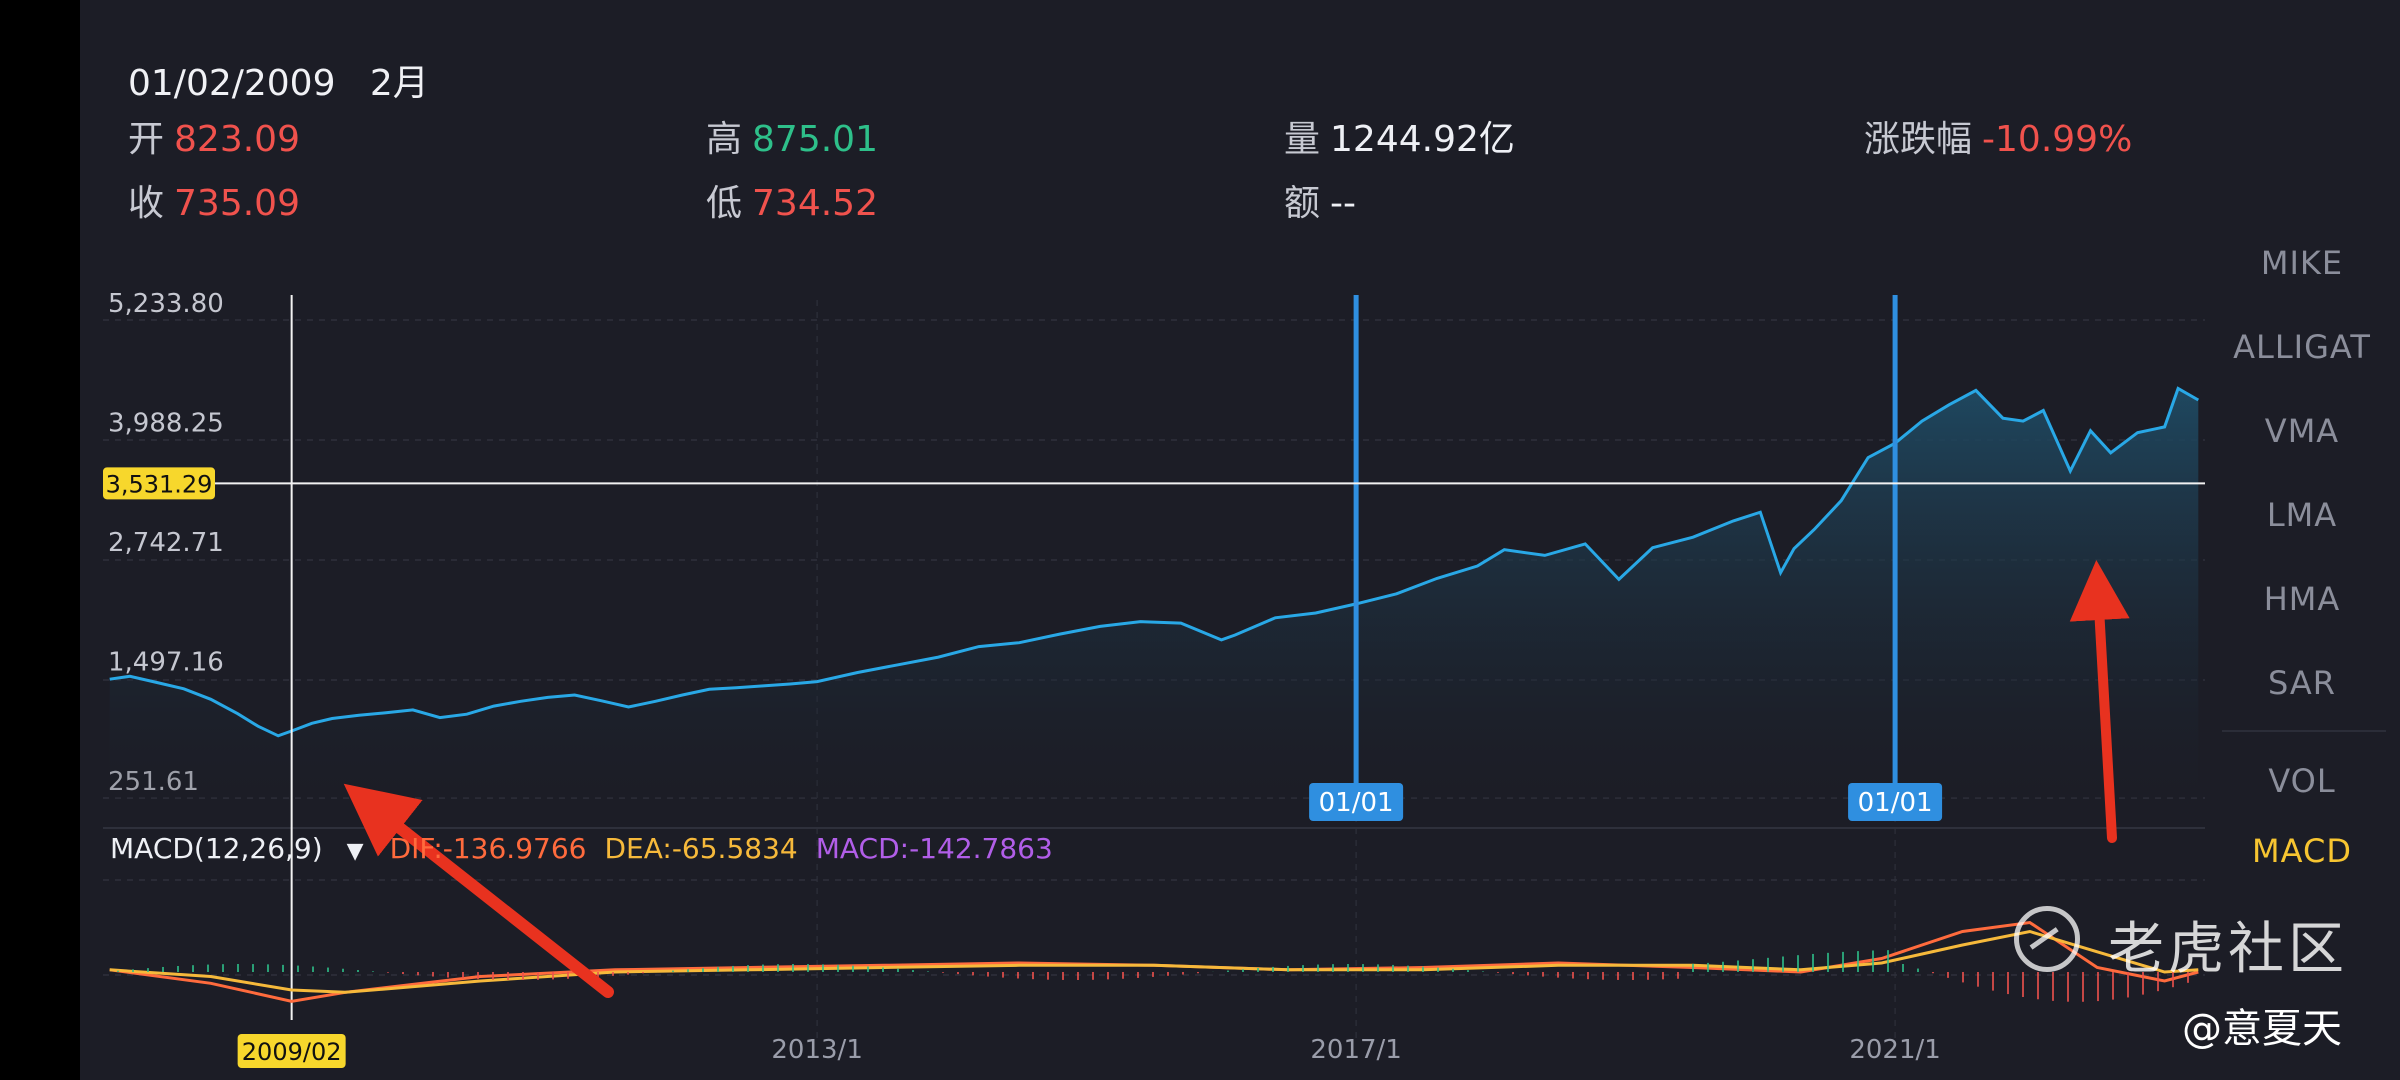  I want to click on close-value: 735.09, so click(237, 203).